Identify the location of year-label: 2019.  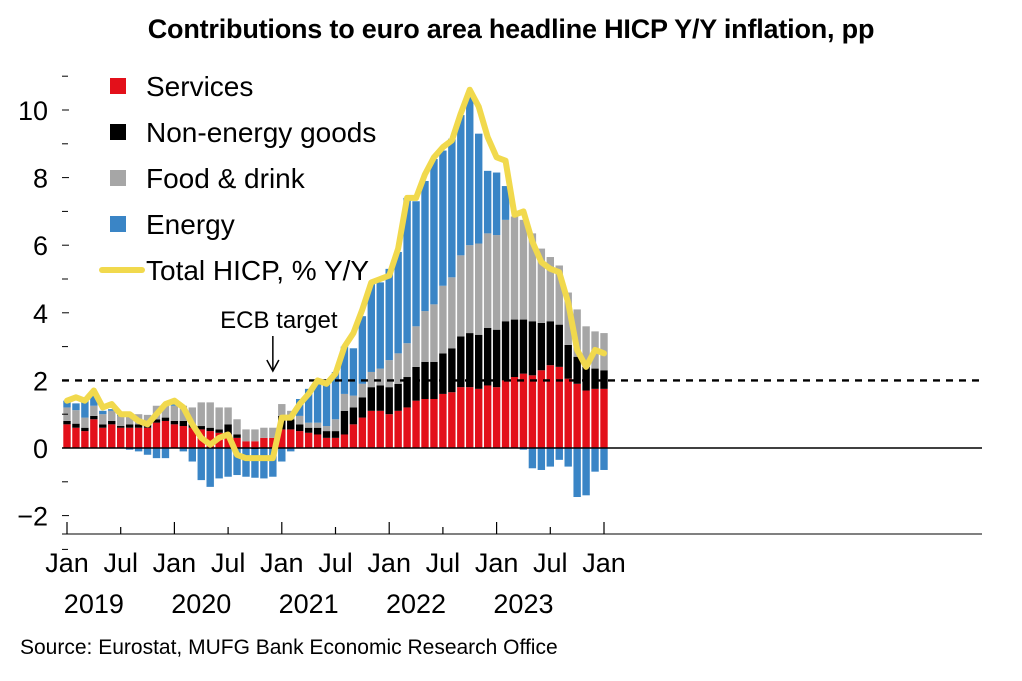
(94, 604).